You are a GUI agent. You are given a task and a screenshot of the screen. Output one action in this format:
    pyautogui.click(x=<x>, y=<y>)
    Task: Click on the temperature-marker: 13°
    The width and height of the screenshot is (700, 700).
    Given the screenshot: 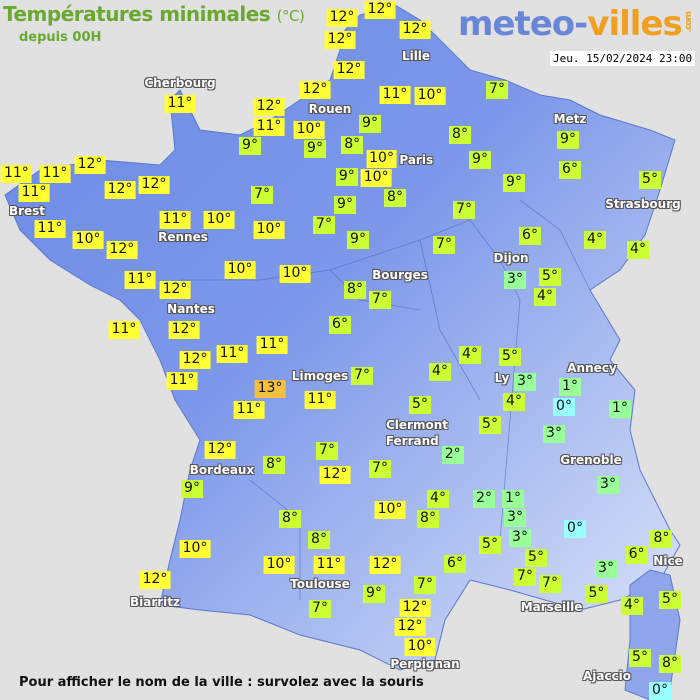 What is the action you would take?
    pyautogui.click(x=270, y=389)
    